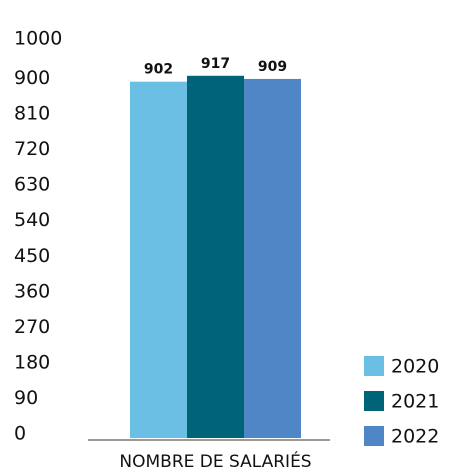  Describe the element at coordinates (26, 398) in the screenshot. I see `y-tick-label: 90` at that location.